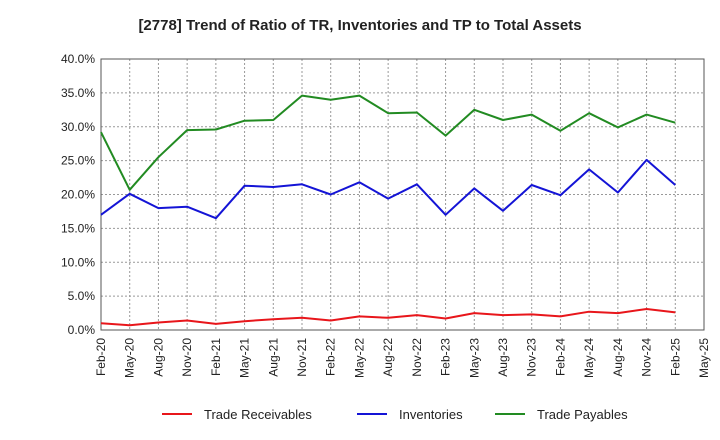 The height and width of the screenshot is (440, 720). Describe the element at coordinates (245, 358) in the screenshot. I see `x-tick-label: May-21` at that location.